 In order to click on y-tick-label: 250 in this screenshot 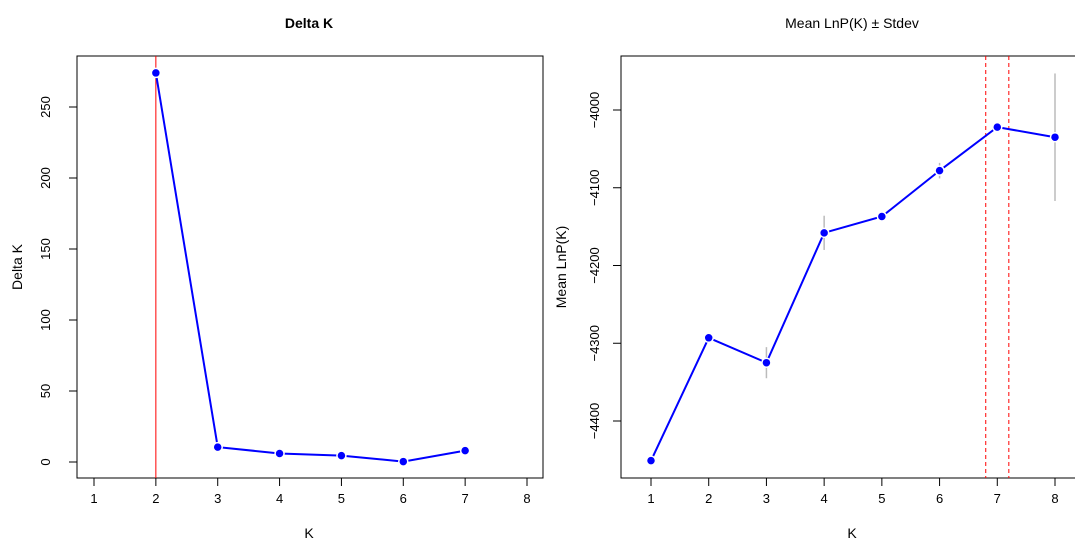, I will do `click(45, 107)`.